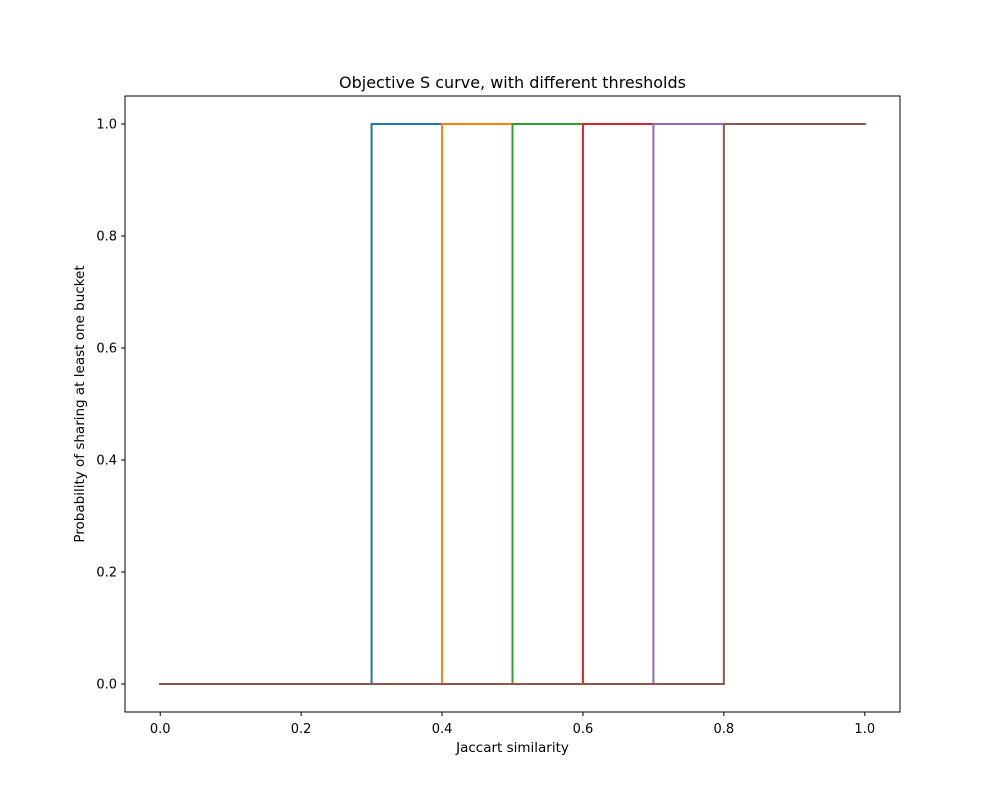 This screenshot has width=1000, height=805. I want to click on x-tick-label: 1.0, so click(864, 729).